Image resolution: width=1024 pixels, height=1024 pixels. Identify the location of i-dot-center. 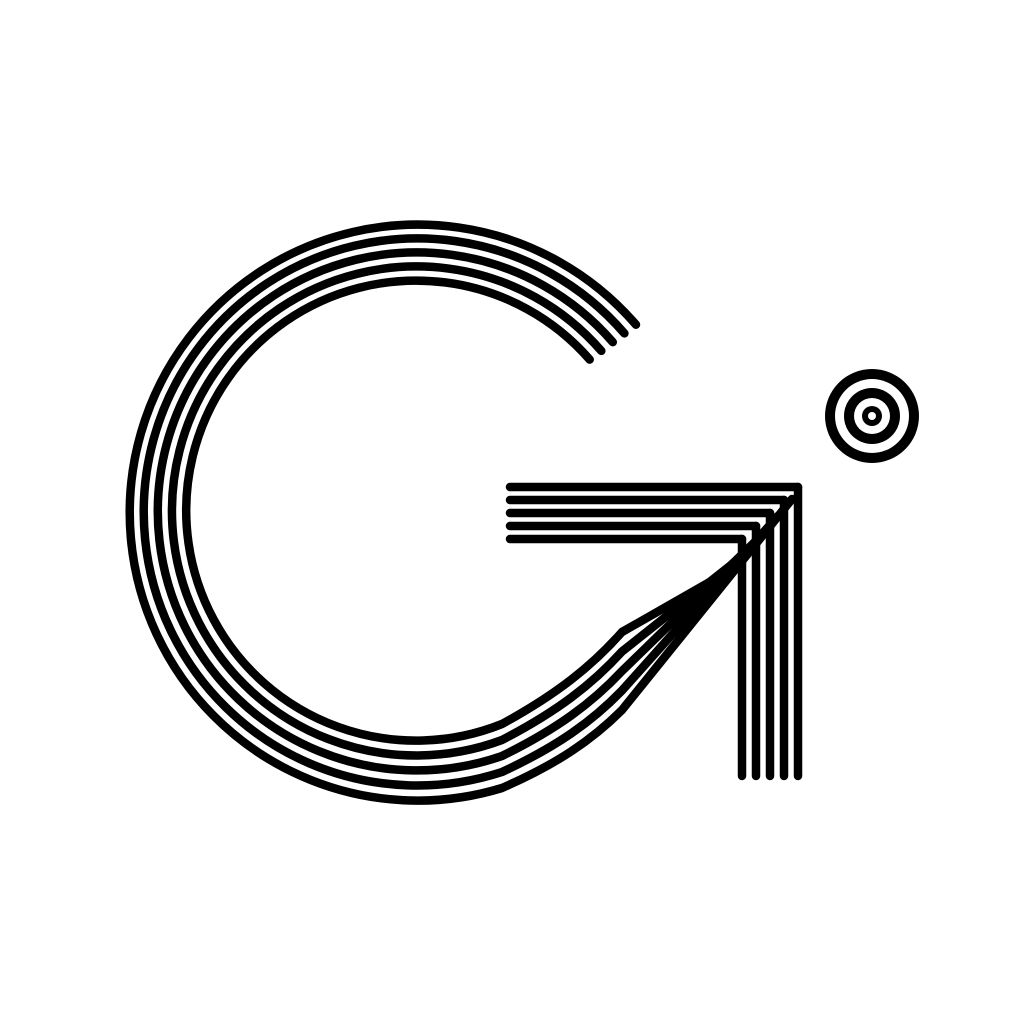
(872, 416).